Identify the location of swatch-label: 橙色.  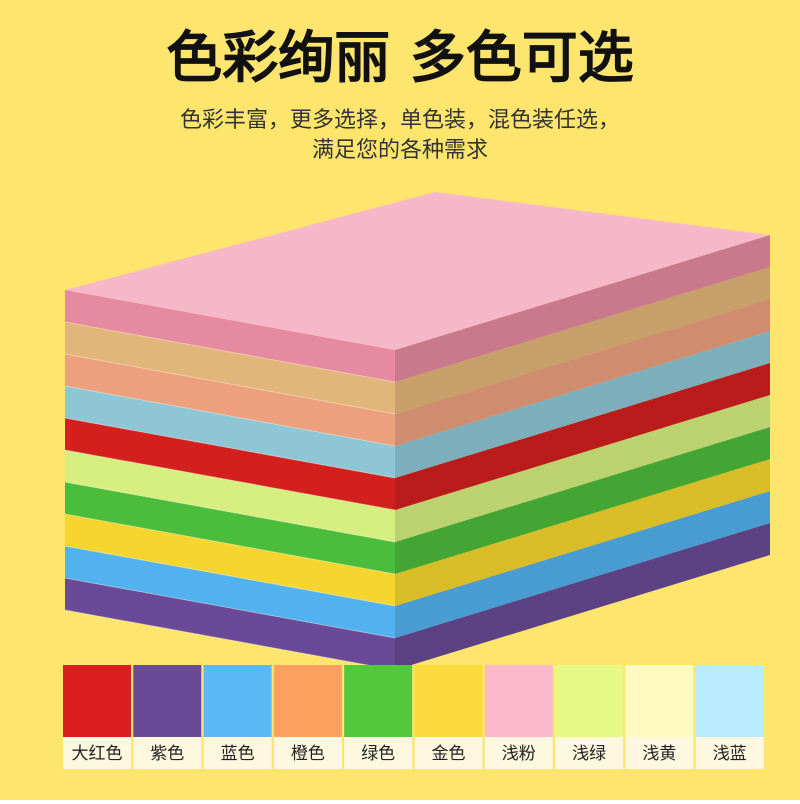
(308, 754).